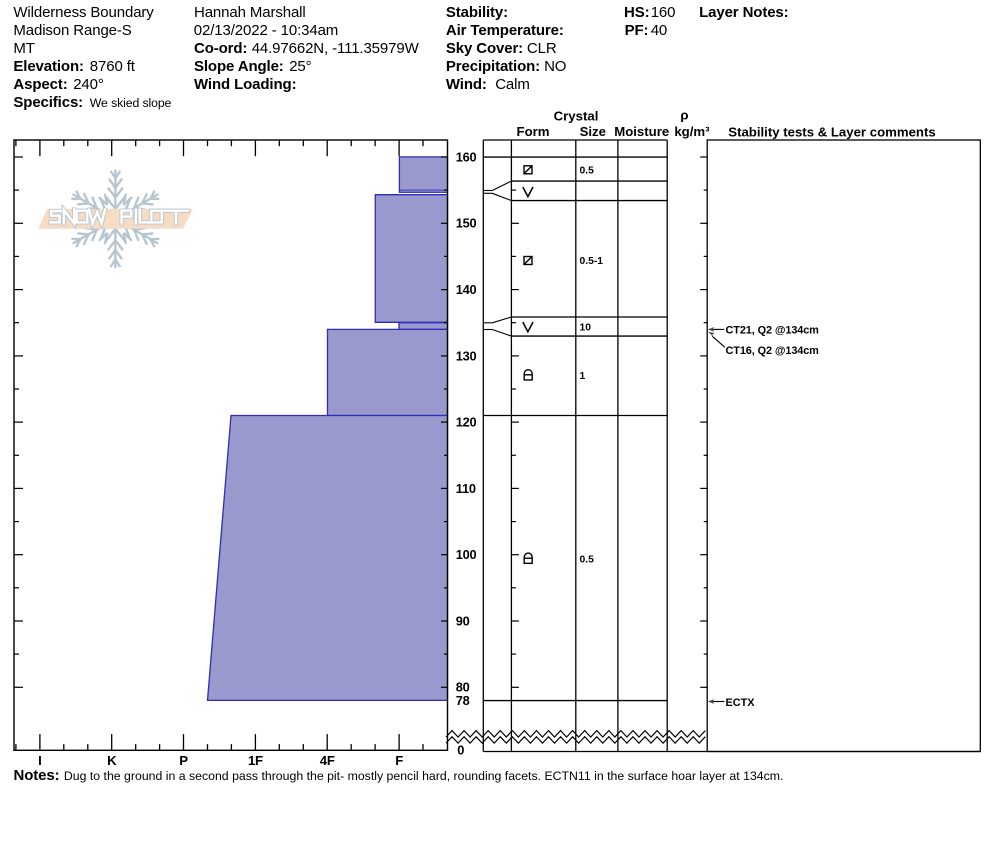  I want to click on svg-text: 40, so click(659, 30).